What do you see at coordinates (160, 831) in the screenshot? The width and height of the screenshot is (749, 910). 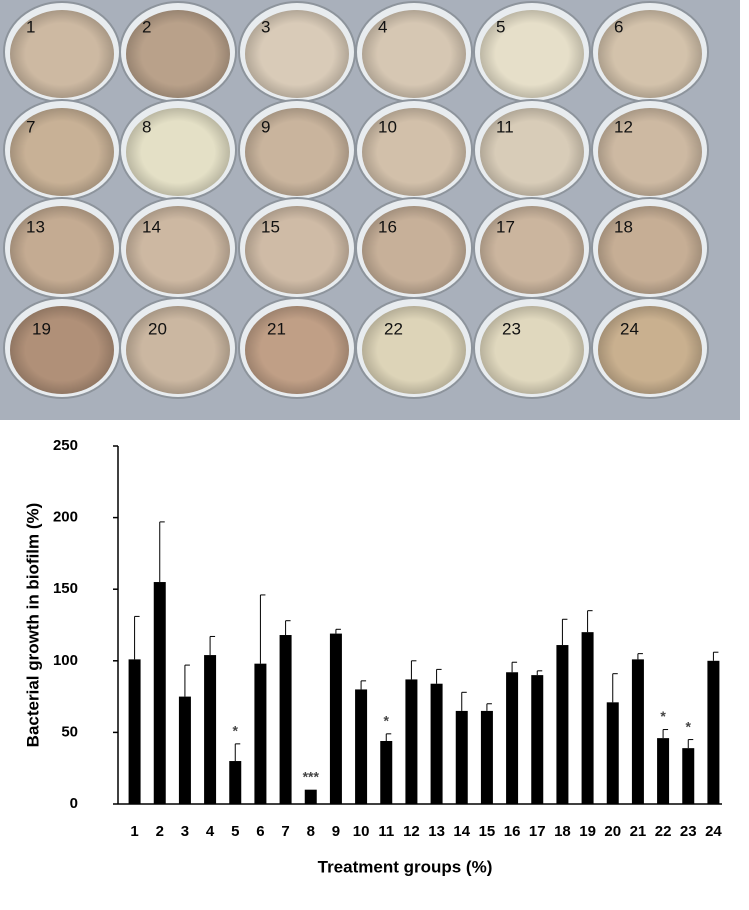 I see `x-tick-label: 2` at bounding box center [160, 831].